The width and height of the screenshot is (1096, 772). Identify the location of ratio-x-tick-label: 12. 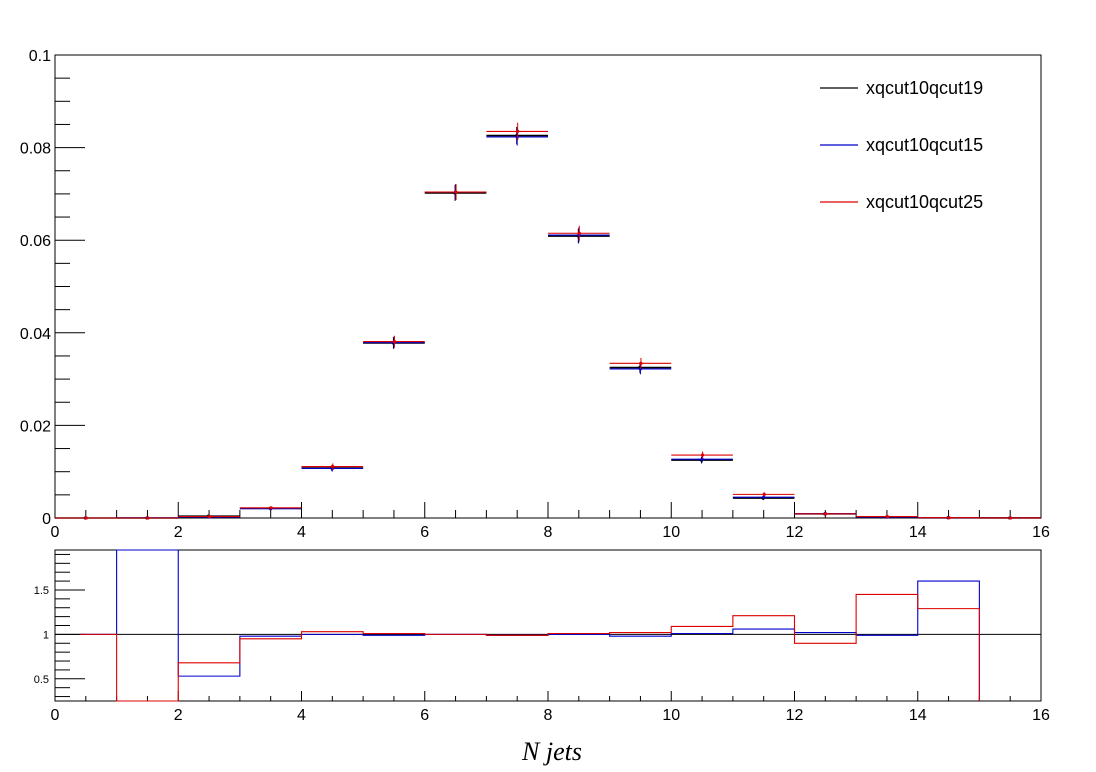
(795, 715).